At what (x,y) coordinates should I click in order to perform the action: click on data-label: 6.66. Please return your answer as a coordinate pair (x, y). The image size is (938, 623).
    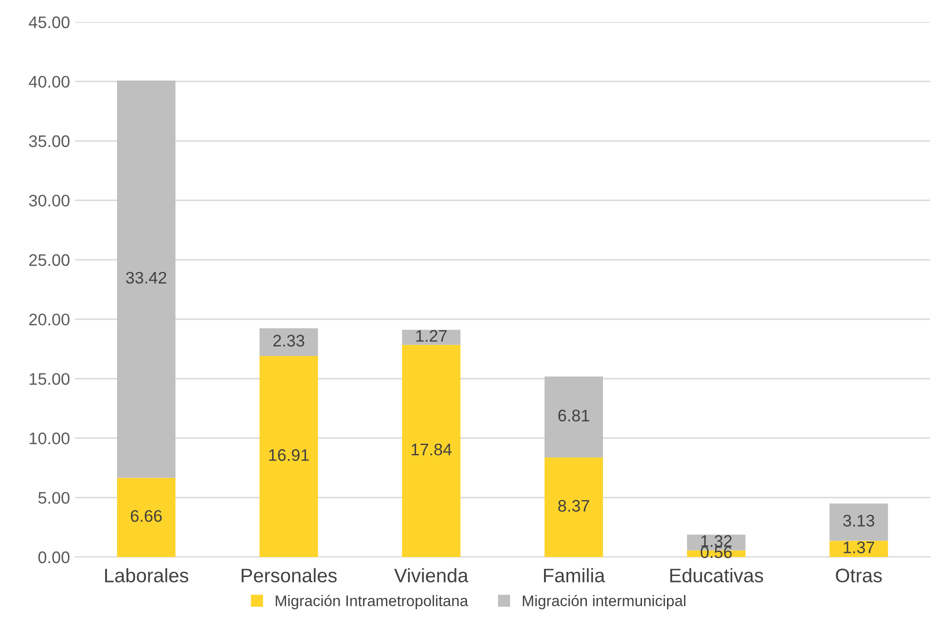
    Looking at the image, I should click on (146, 516).